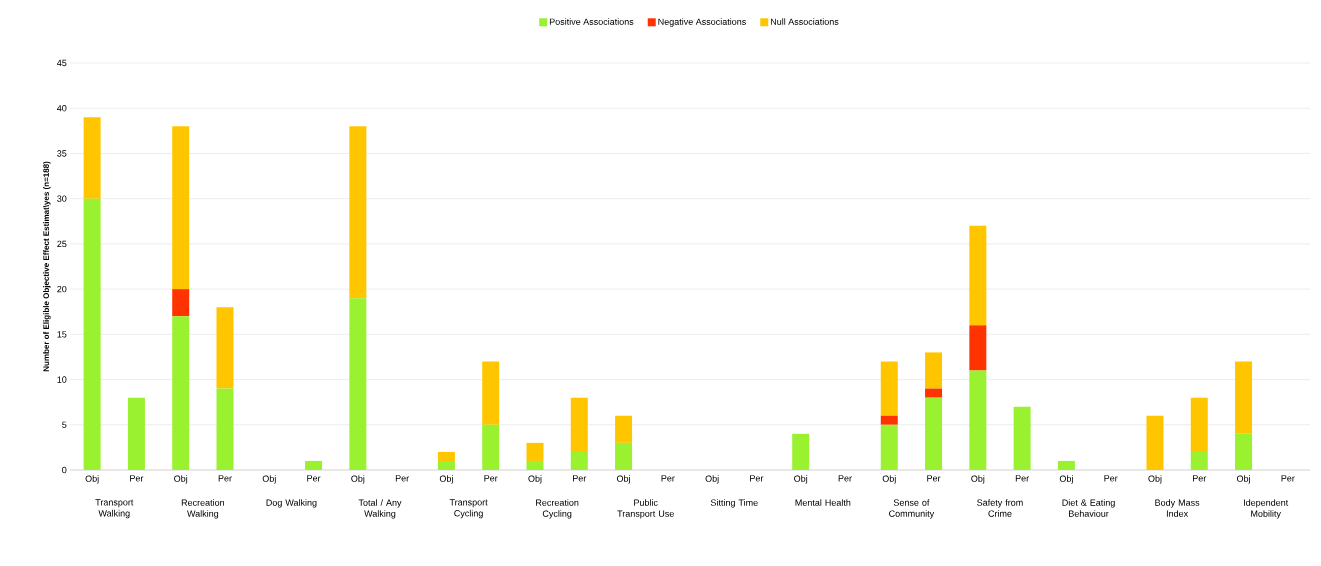 This screenshot has width=1321, height=566. I want to click on text: Safety from Crime, so click(1000, 508).